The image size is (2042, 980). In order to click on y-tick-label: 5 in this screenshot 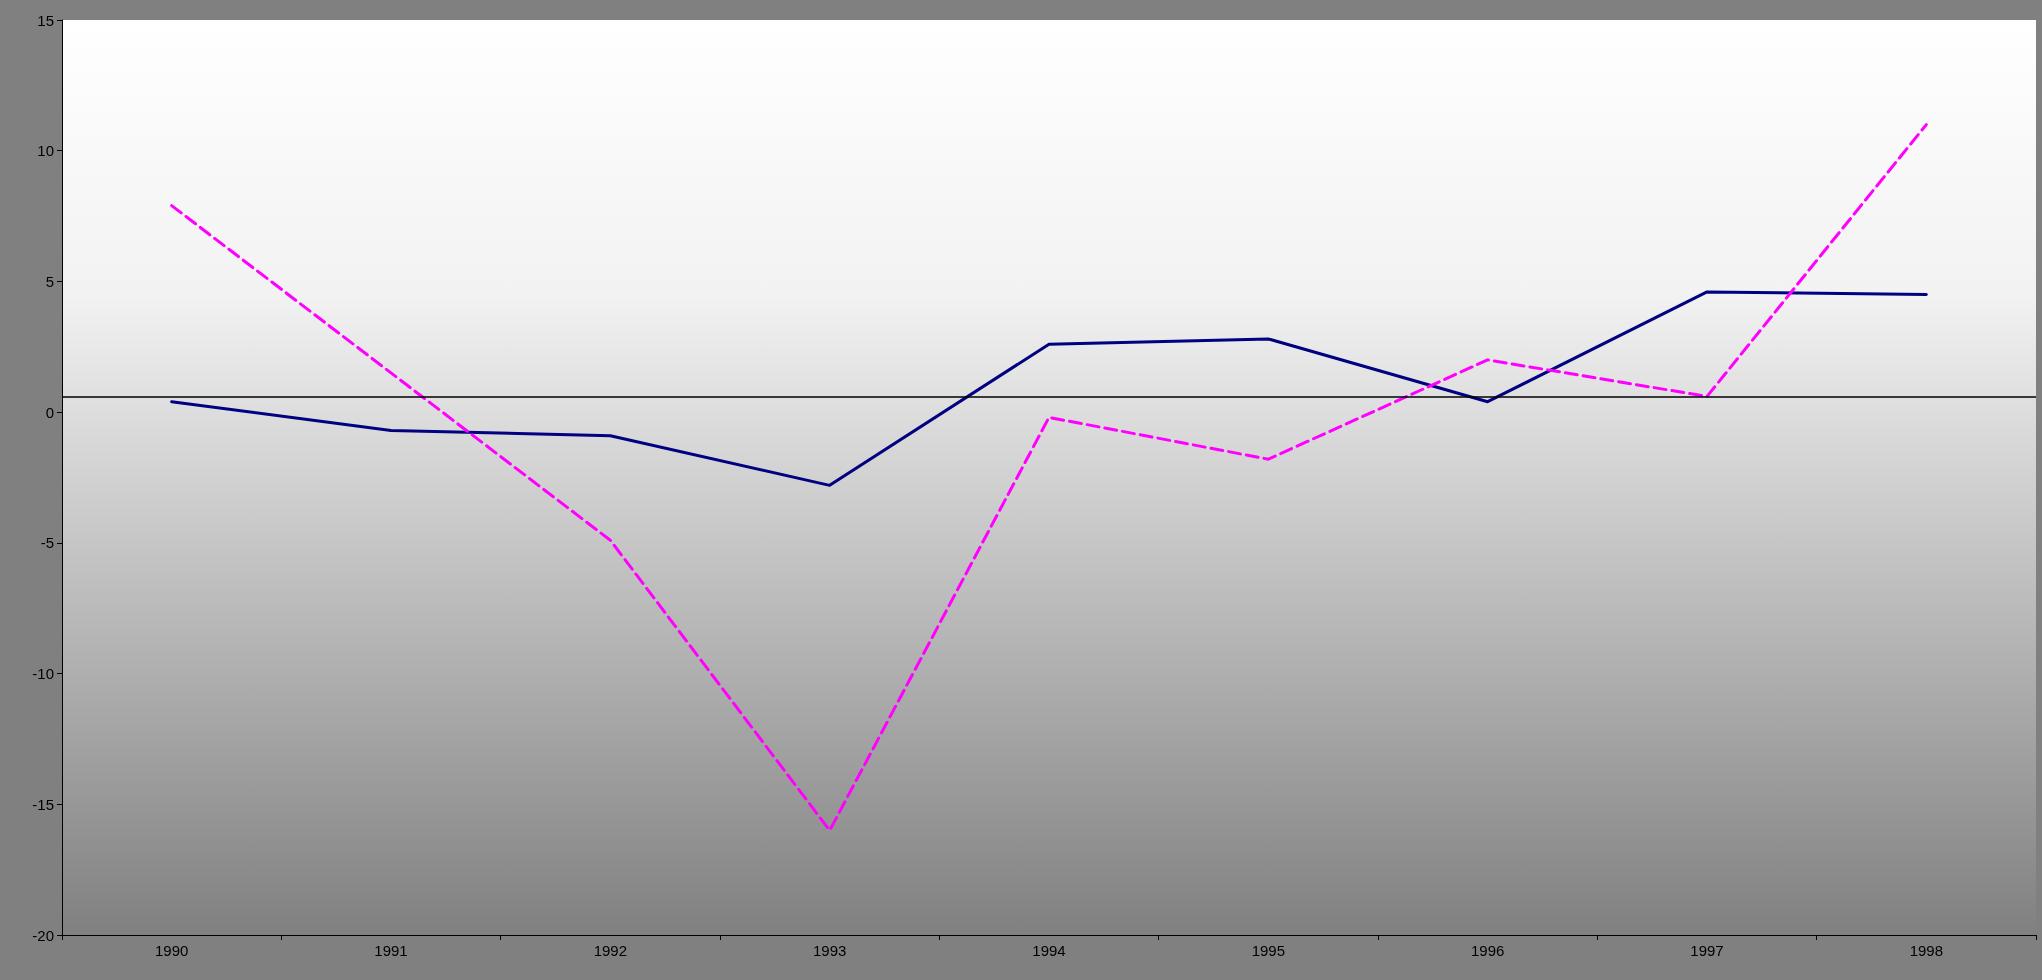, I will do `click(49, 281)`.